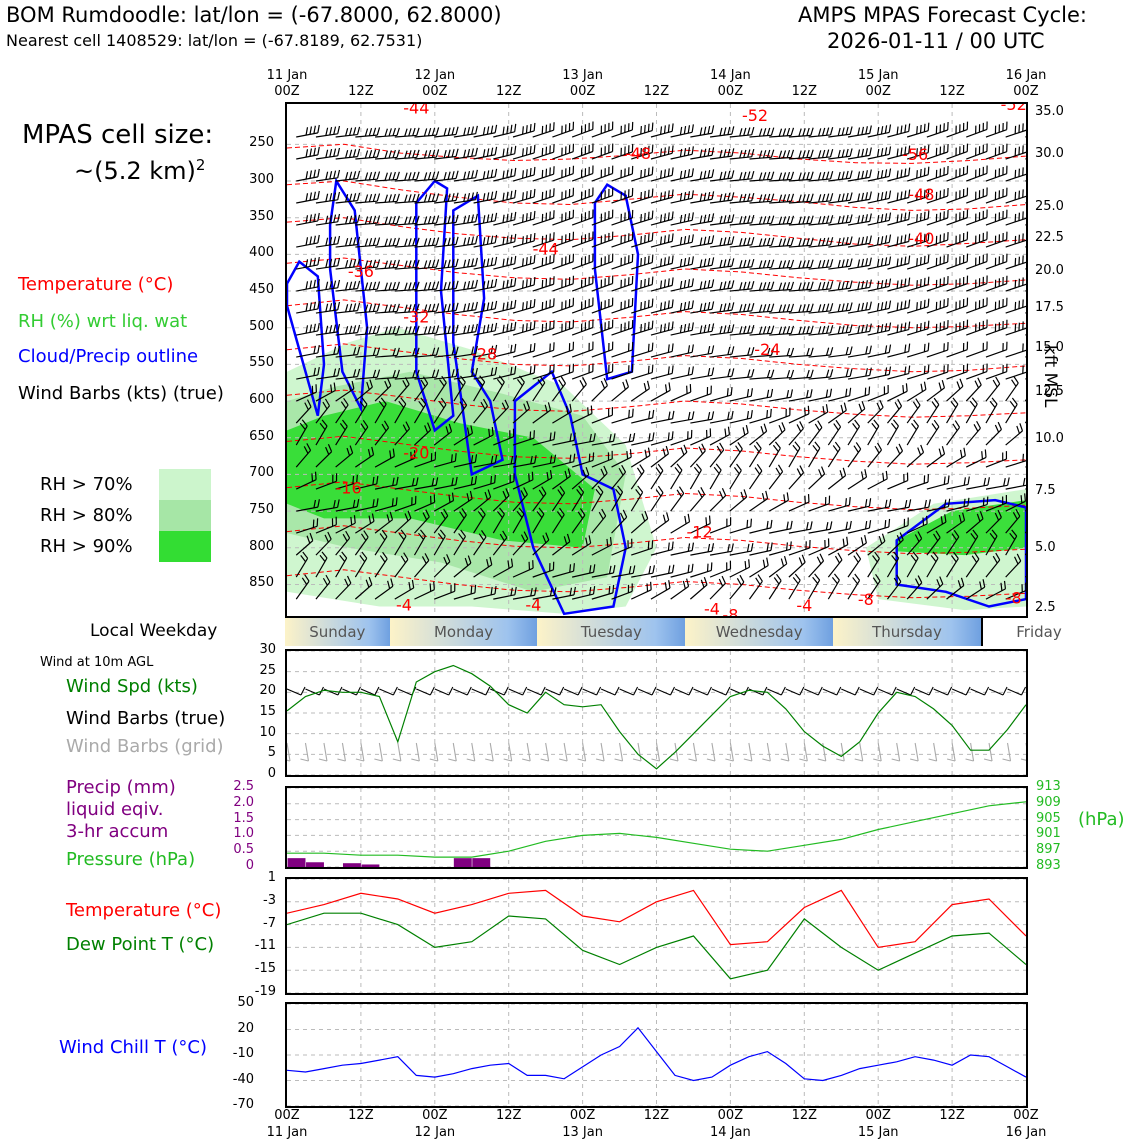  I want to click on bottom-date-label: 16 Jan, so click(1026, 1132).